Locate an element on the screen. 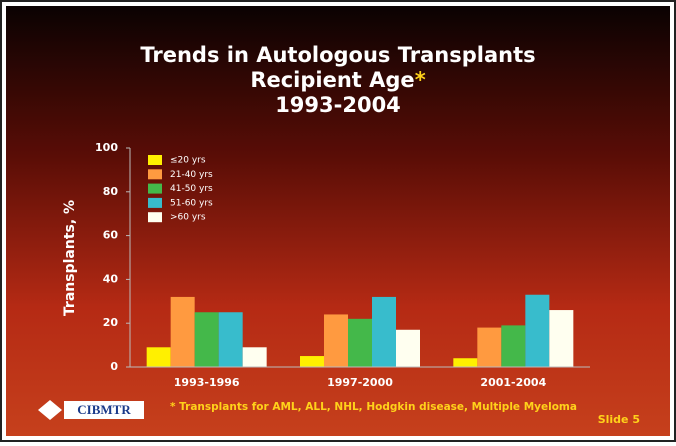  y-tick-label: 0 is located at coordinates (114, 366).